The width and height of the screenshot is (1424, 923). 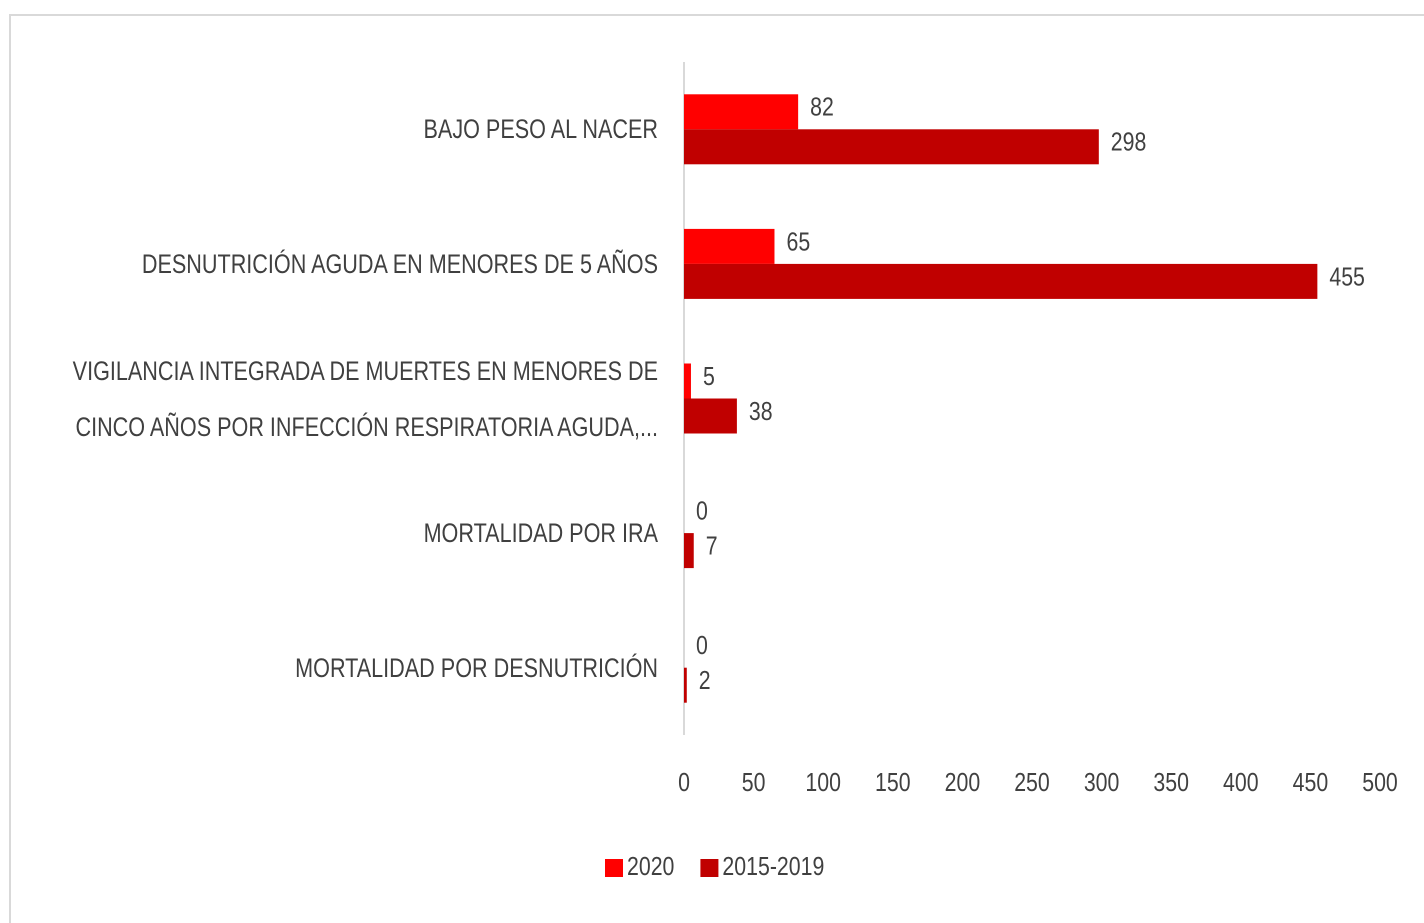 What do you see at coordinates (798, 242) in the screenshot?
I see `value-label: 65` at bounding box center [798, 242].